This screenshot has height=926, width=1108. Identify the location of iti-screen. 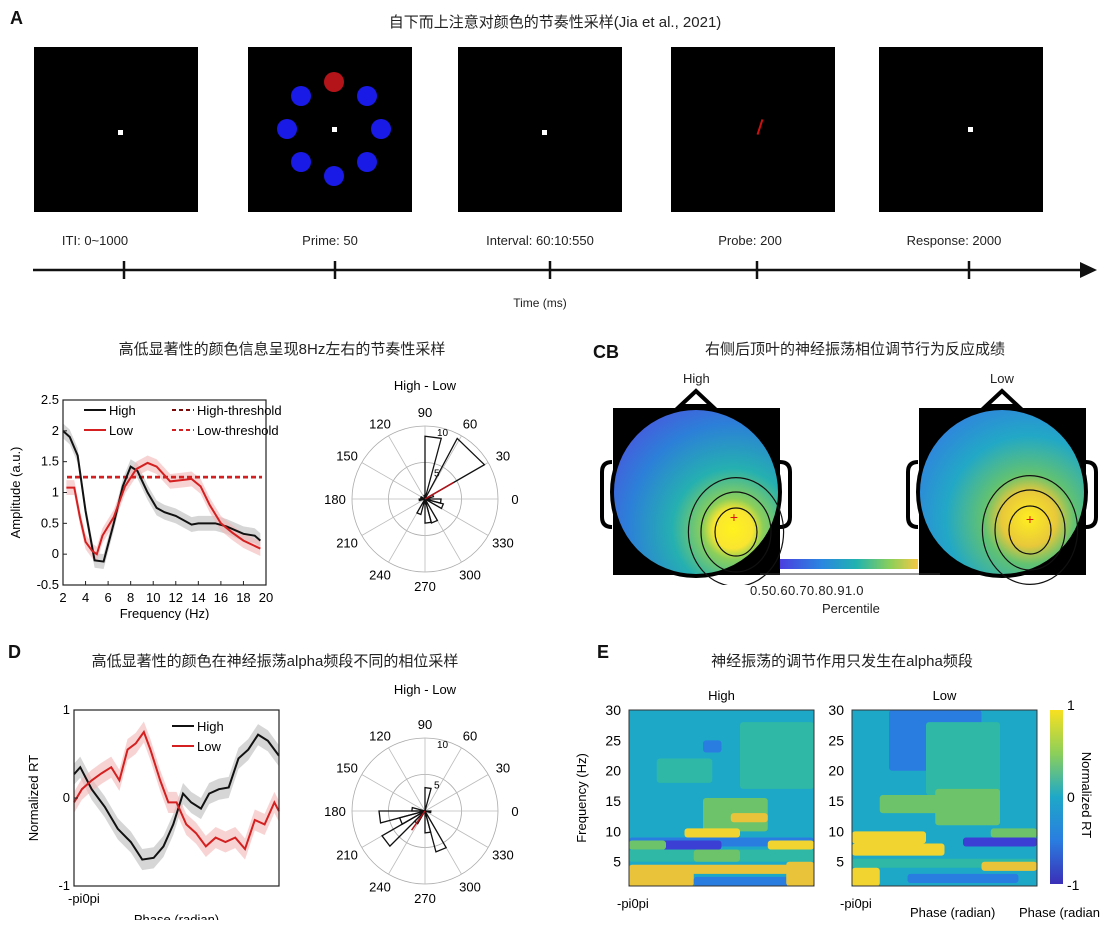
(116, 129).